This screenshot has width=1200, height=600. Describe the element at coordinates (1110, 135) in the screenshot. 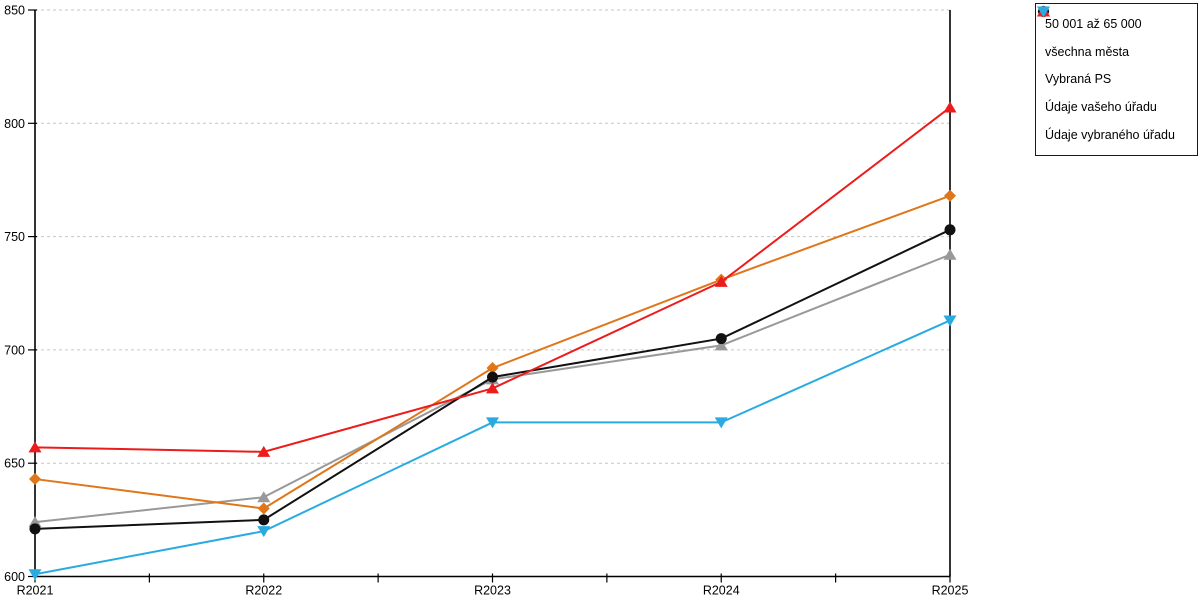

I see `legend-label: Údaje vybraného úřadu` at that location.